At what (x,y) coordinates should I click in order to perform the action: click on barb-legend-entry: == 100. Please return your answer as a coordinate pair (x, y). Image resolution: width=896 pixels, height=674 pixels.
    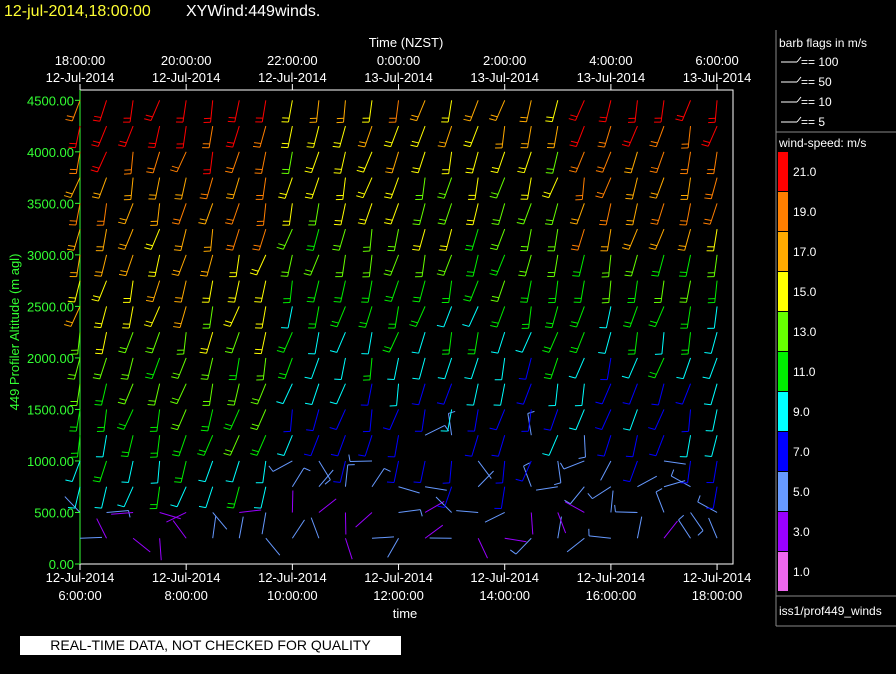
    Looking at the image, I should click on (820, 62).